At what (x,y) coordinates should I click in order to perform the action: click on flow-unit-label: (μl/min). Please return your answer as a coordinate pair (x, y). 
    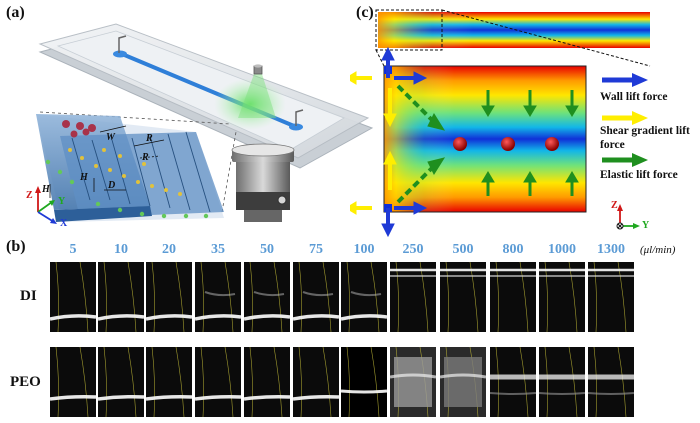
    Looking at the image, I should click on (658, 250).